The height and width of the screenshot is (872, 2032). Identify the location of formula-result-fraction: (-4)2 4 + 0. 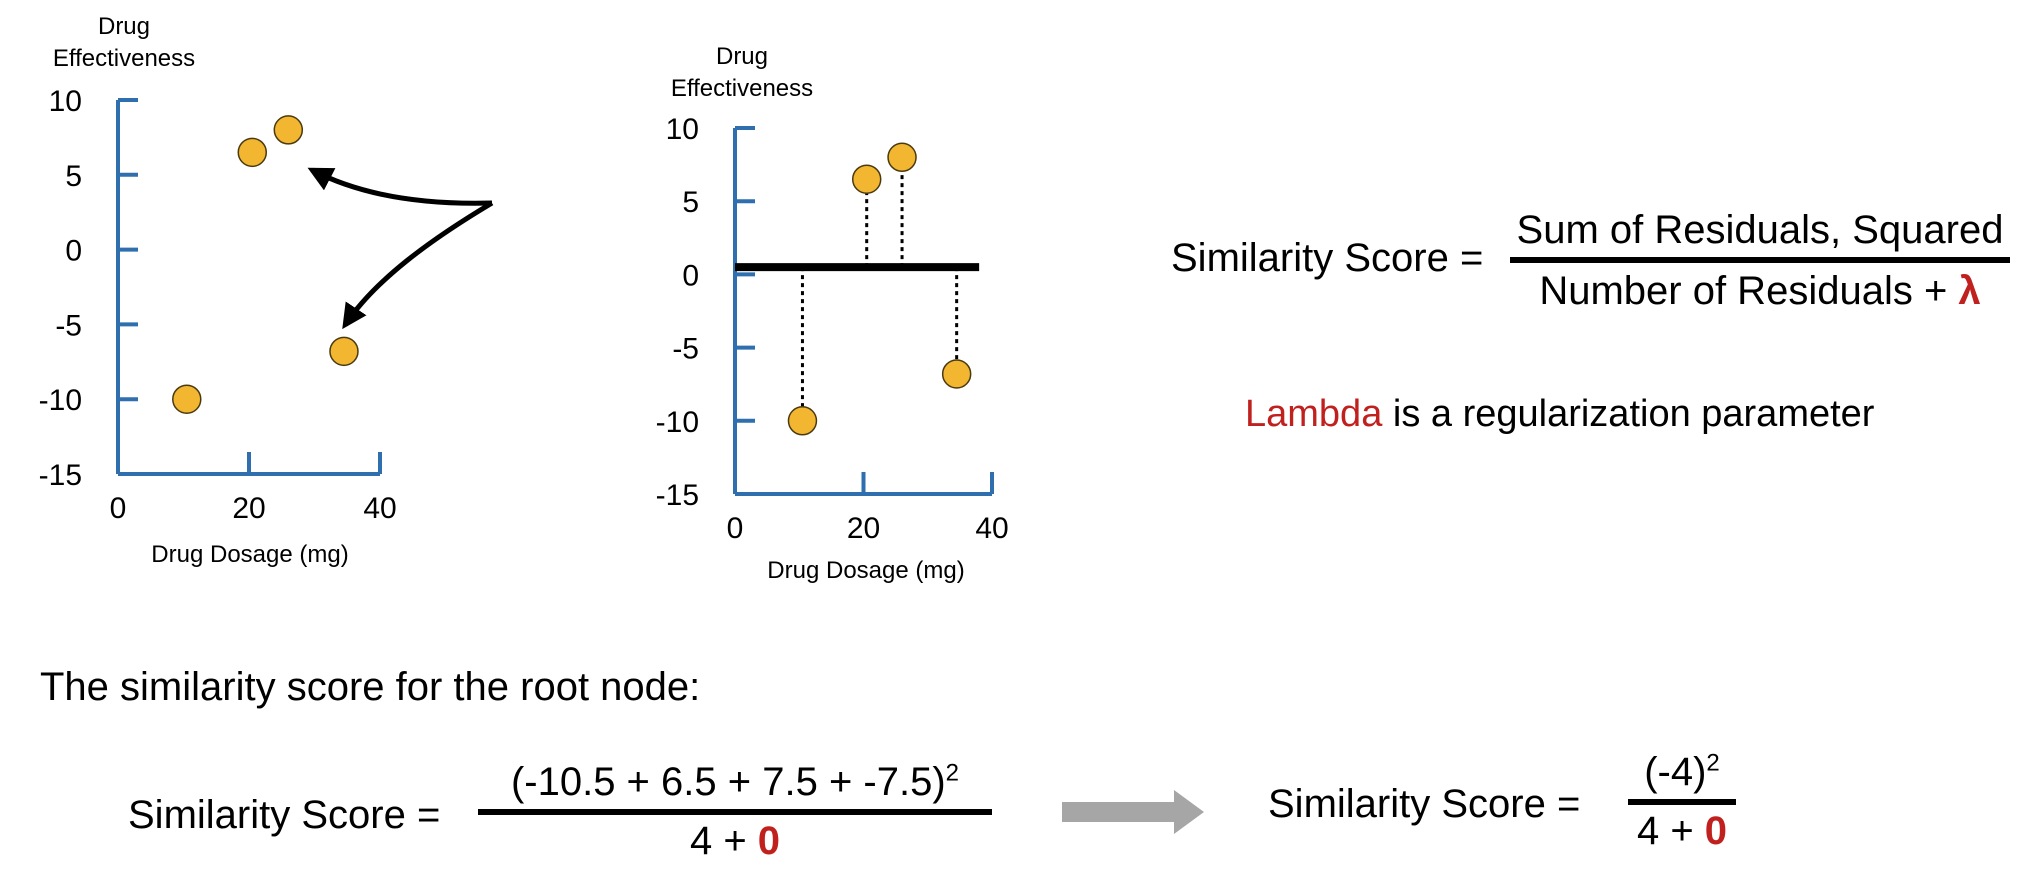
(1682, 802).